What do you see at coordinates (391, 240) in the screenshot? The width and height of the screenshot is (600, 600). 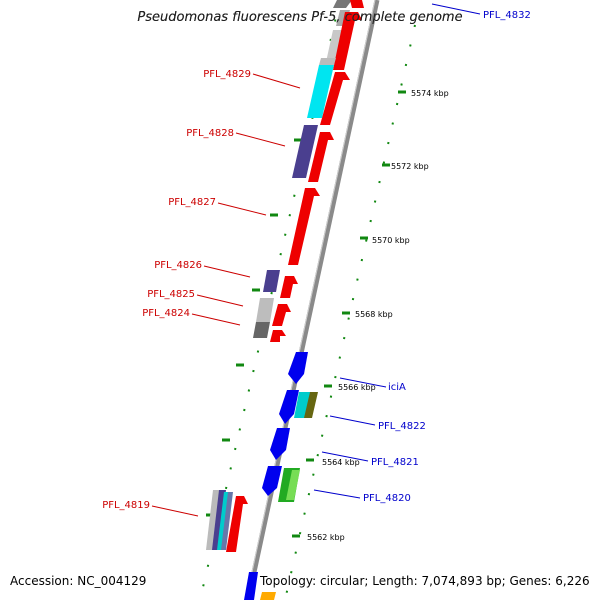 I see `tick-label: 5570 kbp` at bounding box center [391, 240].